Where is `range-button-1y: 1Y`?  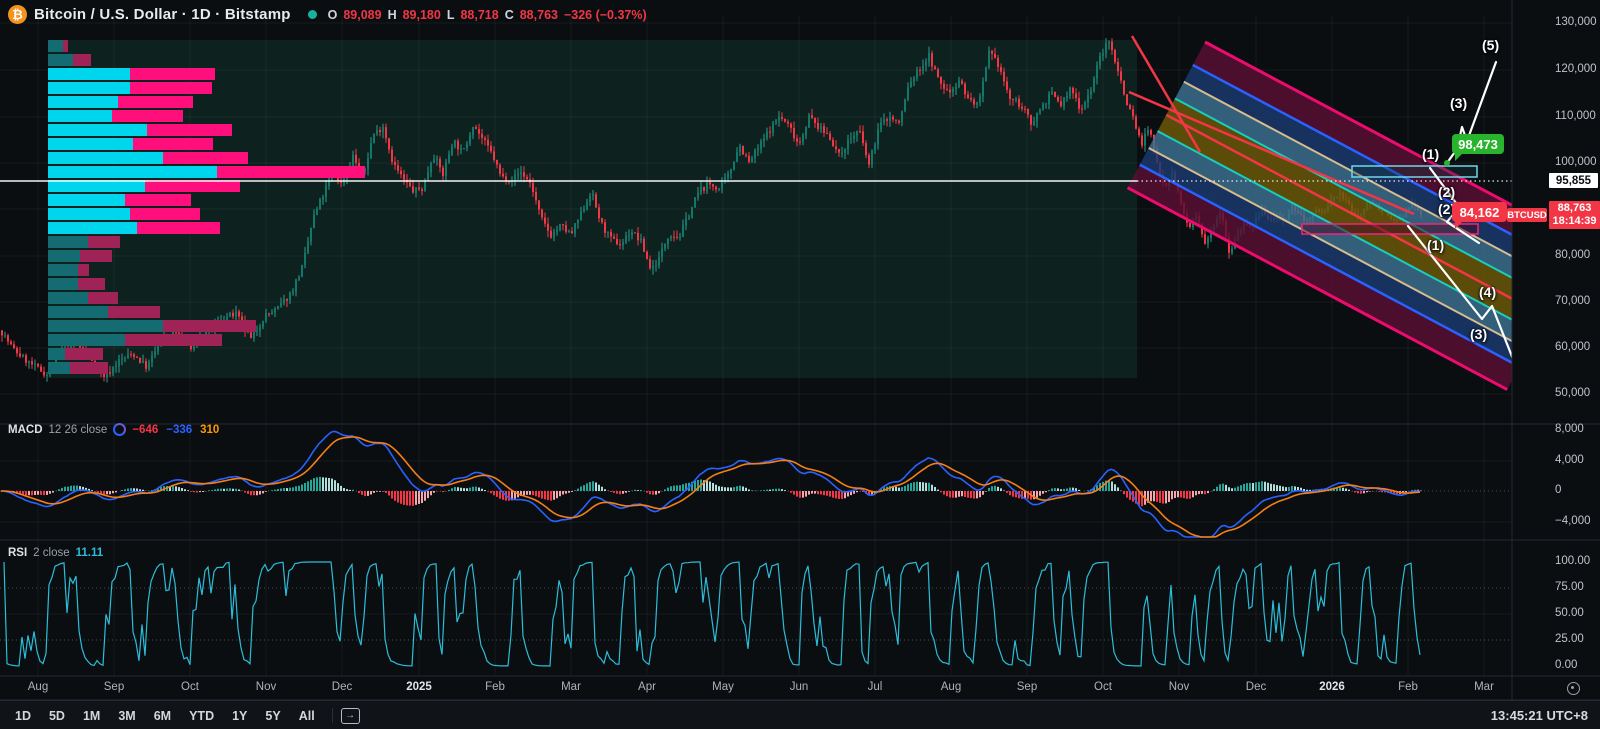 range-button-1y: 1Y is located at coordinates (240, 715).